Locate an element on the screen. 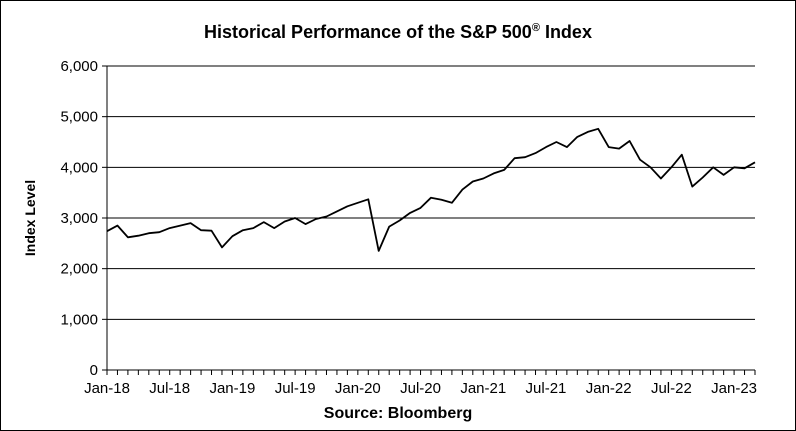 The image size is (796, 431). y-tick-label: 3,000 is located at coordinates (79, 218).